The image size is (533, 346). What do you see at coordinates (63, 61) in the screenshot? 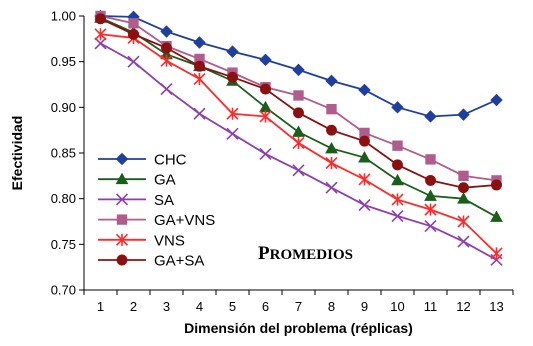
I see `y-tick-label: 0.95` at bounding box center [63, 61].